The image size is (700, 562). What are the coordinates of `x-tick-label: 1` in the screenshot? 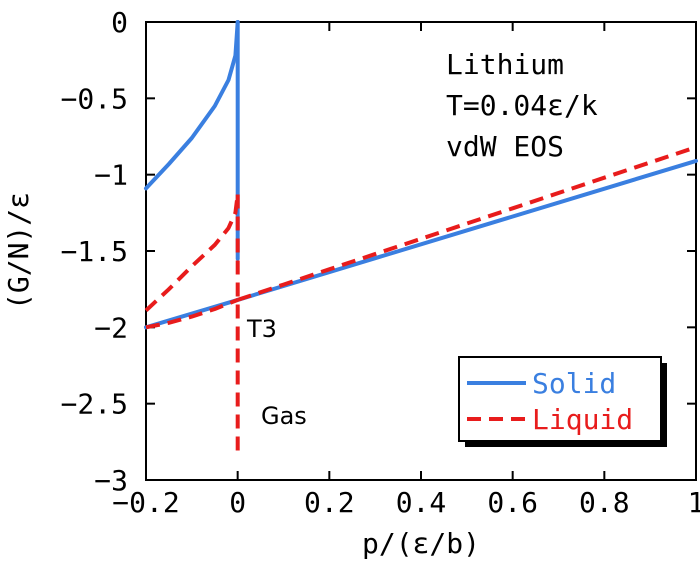 It's located at (694, 502).